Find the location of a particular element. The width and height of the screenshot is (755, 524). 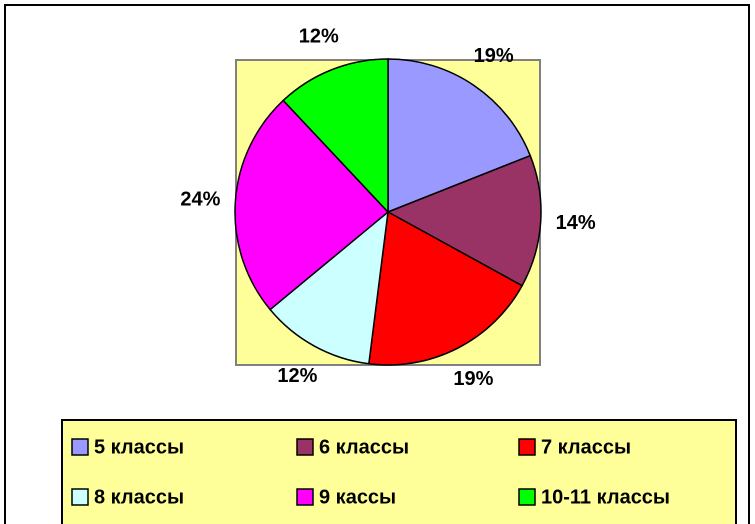

legend-label: 7 классы is located at coordinates (586, 447).